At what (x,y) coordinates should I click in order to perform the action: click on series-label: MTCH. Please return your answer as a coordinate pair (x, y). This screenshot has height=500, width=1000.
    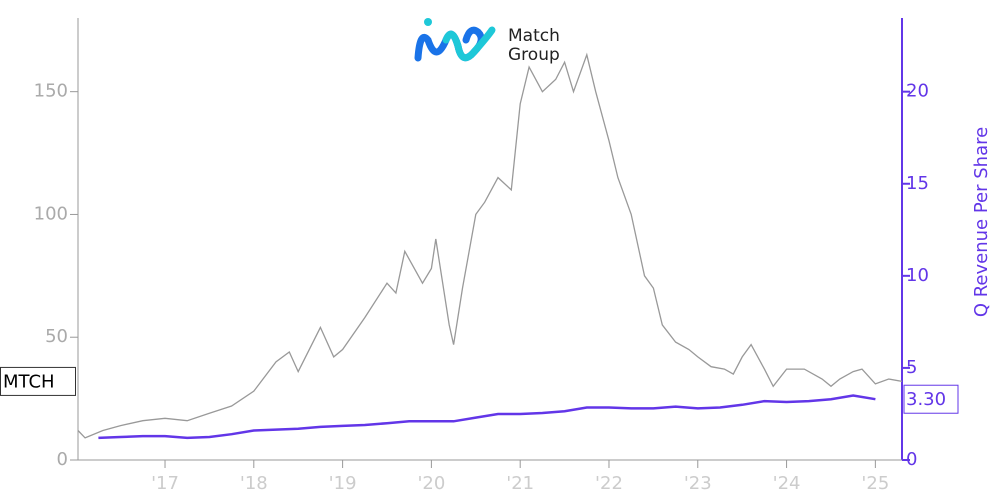
    Looking at the image, I should click on (29, 381).